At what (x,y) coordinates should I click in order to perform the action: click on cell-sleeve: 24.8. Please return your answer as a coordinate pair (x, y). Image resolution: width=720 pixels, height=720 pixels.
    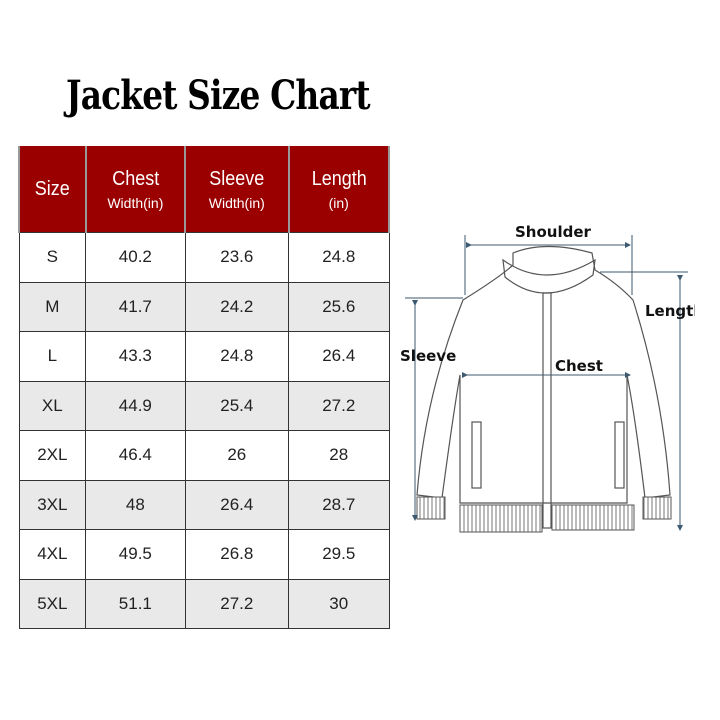
    Looking at the image, I should click on (237, 356).